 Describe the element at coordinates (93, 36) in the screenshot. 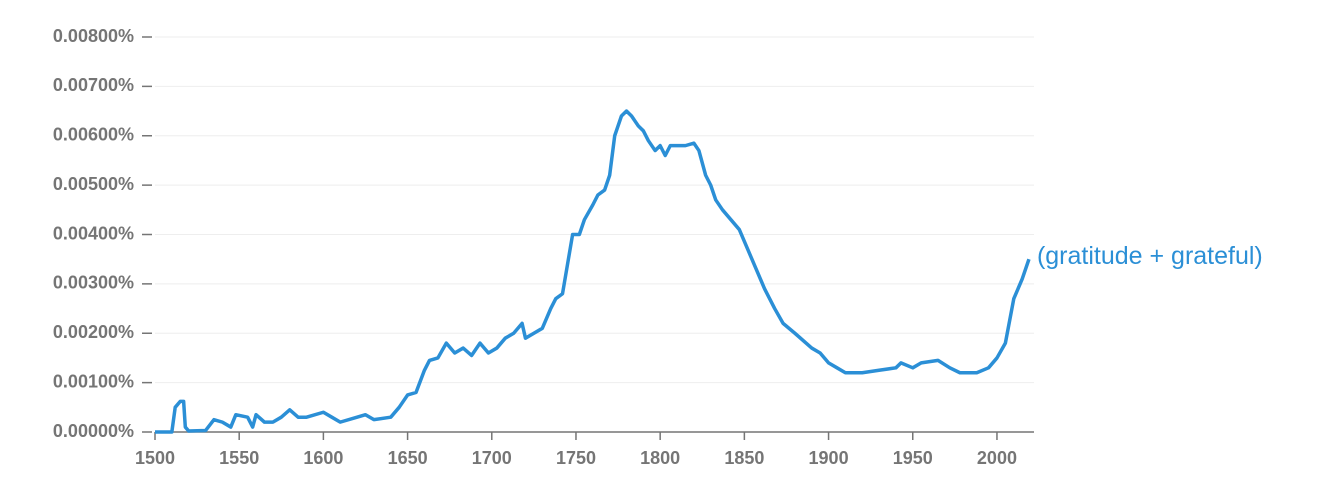

I see `y-tick-label: 0.00800%` at that location.